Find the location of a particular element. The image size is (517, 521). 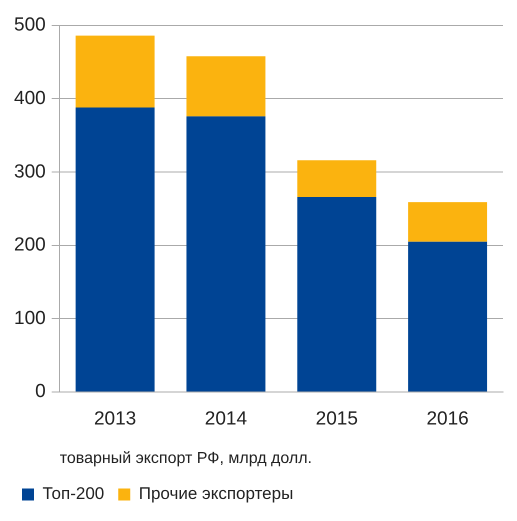

y-tick-label: 200 is located at coordinates (30, 245).